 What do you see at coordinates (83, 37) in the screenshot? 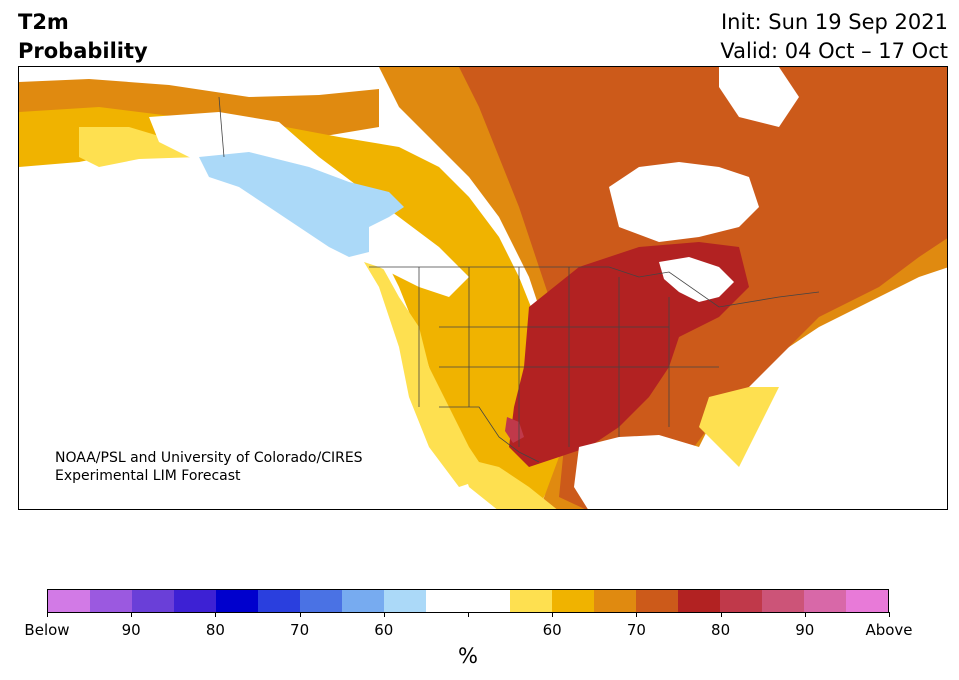
I see `map-title: T2m Probability` at bounding box center [83, 37].